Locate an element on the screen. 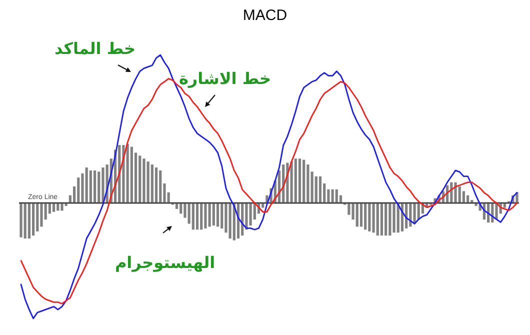  series-label: خط الاشارة is located at coordinates (225, 78).